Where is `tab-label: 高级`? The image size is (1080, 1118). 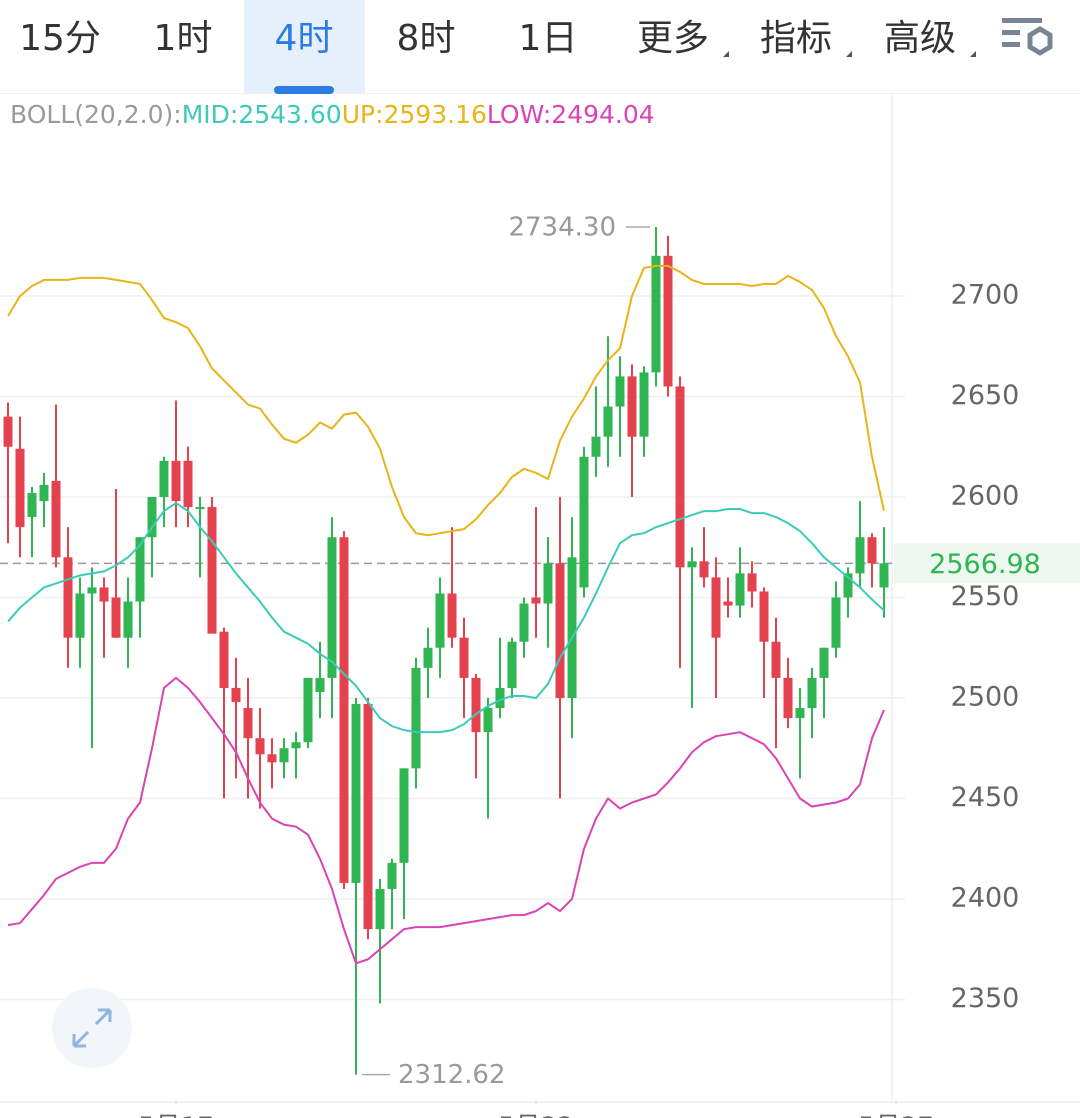
tab-label: 高级 is located at coordinates (920, 38).